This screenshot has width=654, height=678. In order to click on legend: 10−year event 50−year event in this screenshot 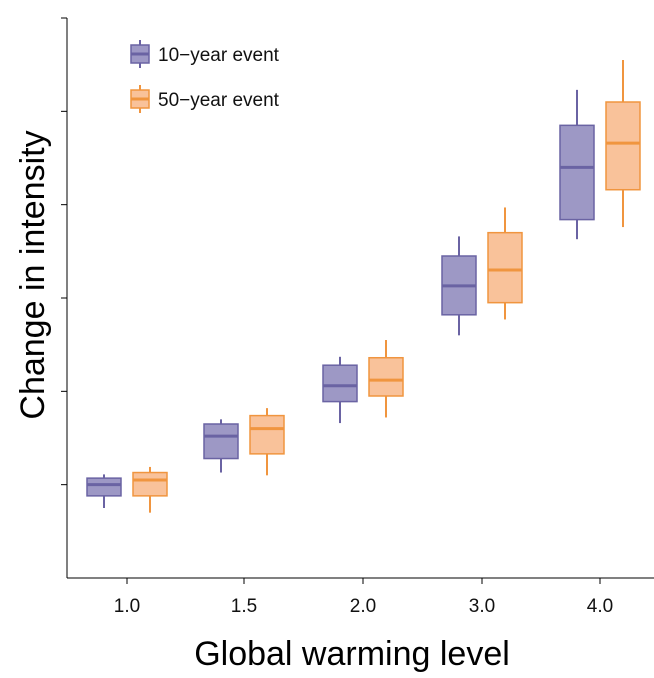, I will do `click(205, 76)`.